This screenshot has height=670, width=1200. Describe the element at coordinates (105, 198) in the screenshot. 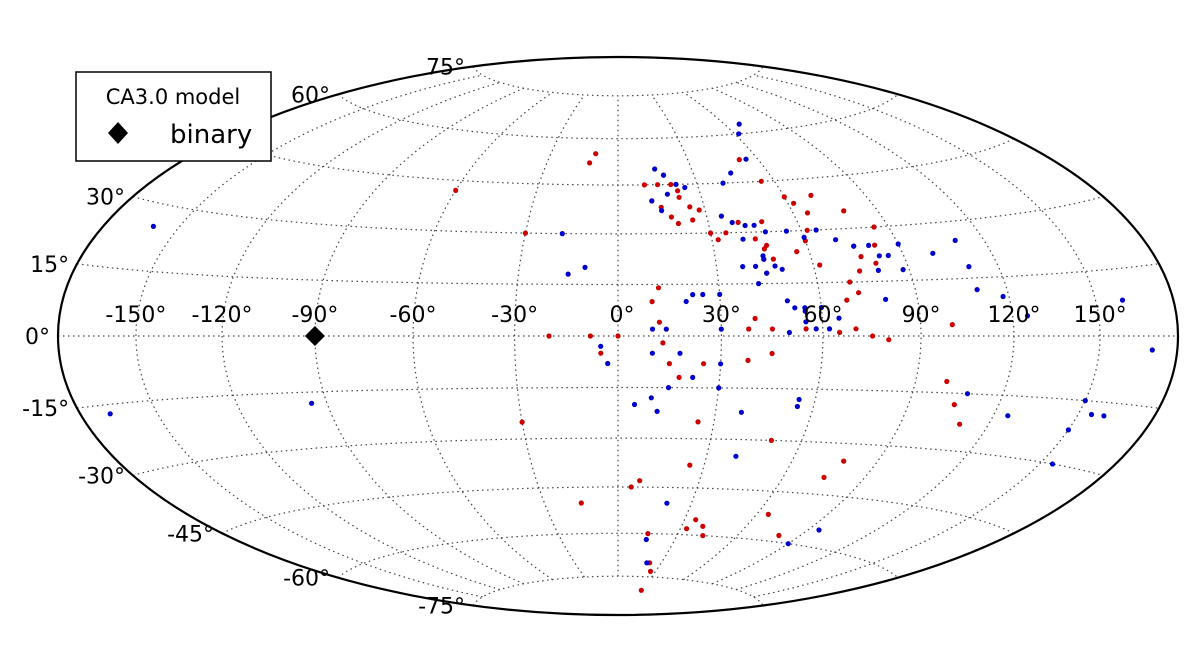

I see `latitude-tick-label: 30°` at that location.